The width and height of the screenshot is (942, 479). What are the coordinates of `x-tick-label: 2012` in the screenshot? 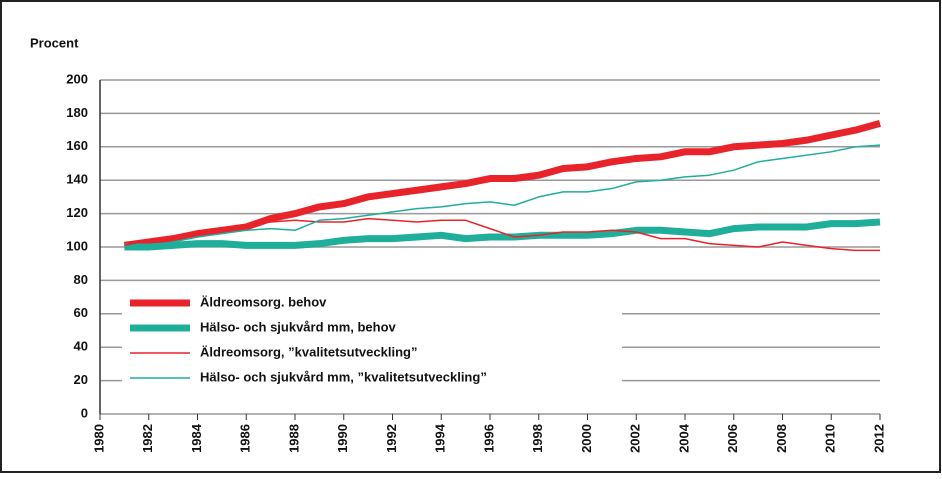 It's located at (878, 438).